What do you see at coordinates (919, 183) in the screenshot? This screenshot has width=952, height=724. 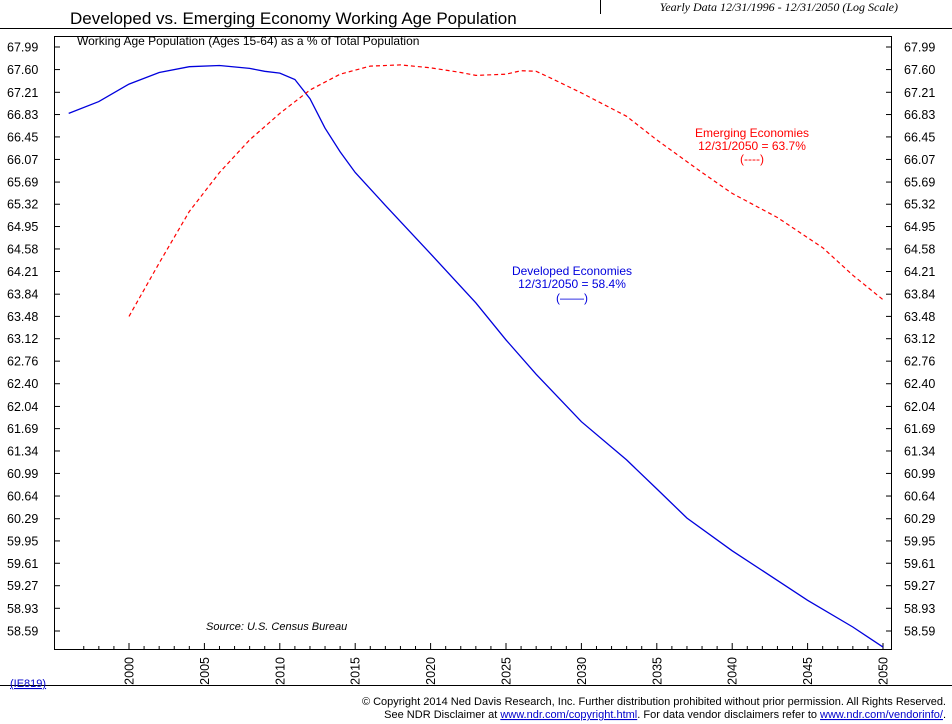 I see `y-tick-label-right: 65.69` at bounding box center [919, 183].